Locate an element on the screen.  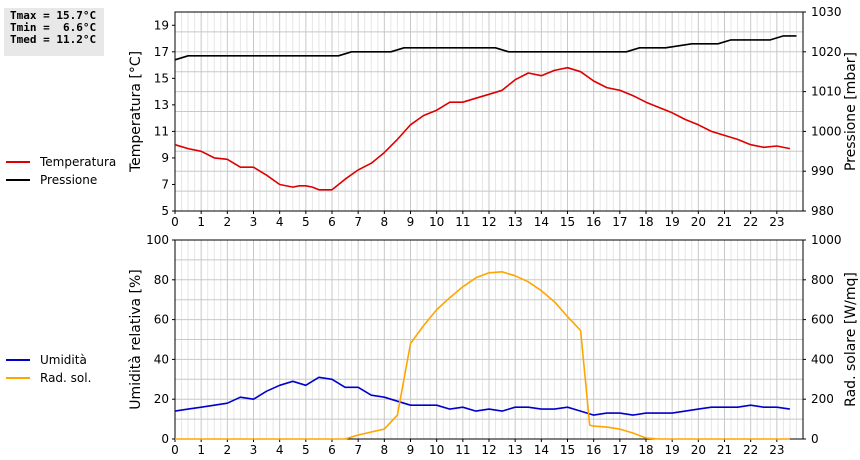
x-tick-label: 19 is located at coordinates (672, 222).